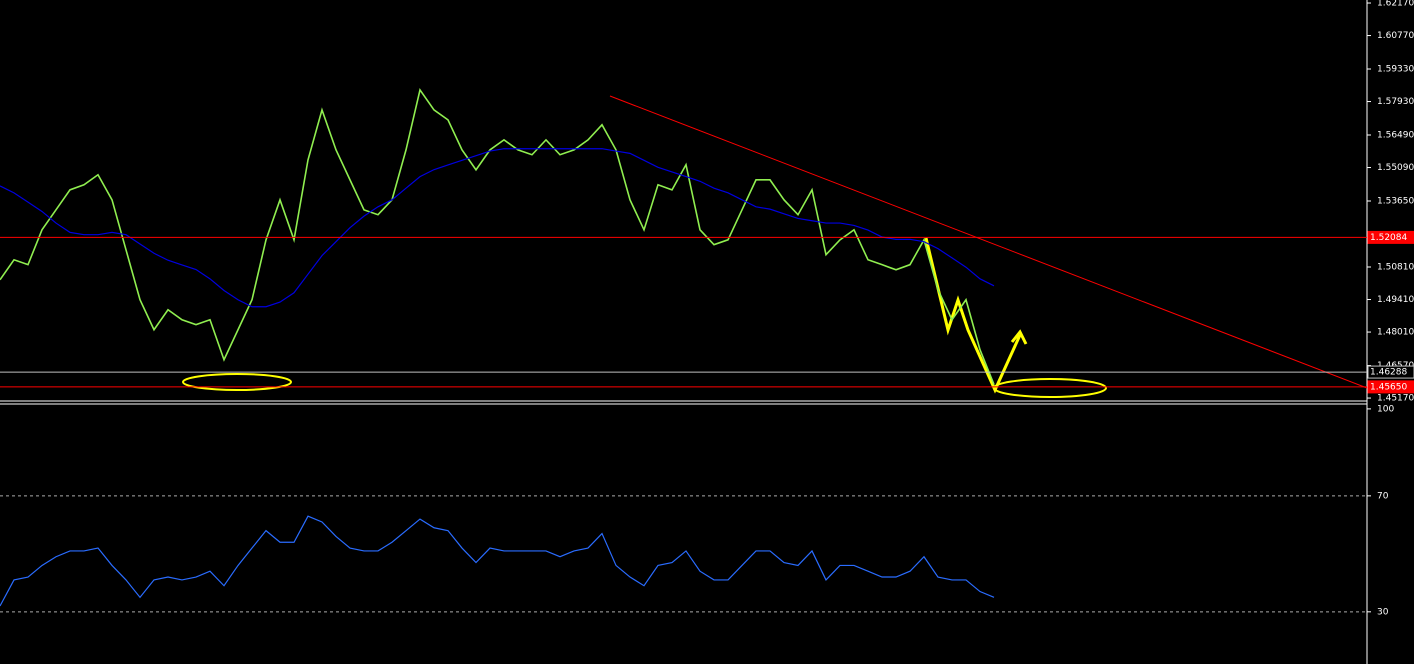 The width and height of the screenshot is (1414, 664). I want to click on y-tick-label: 1.45170, so click(1395, 399).